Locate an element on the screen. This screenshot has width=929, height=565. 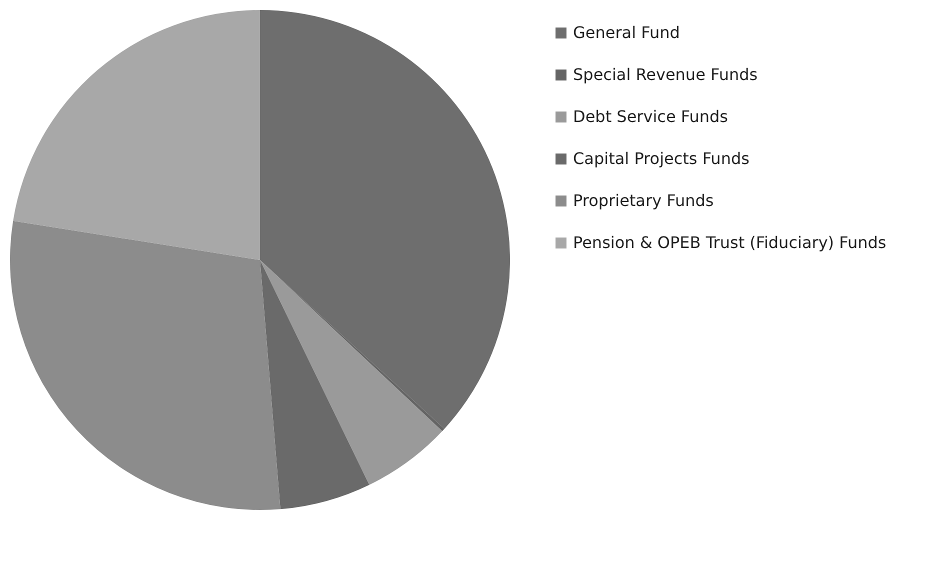
legend-label: Capital Projects Funds is located at coordinates (661, 158).